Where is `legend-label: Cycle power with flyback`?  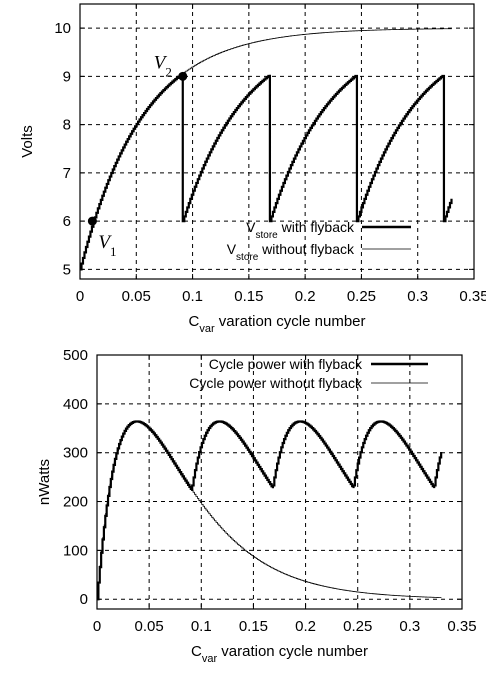
legend-label: Cycle power with flyback is located at coordinates (286, 364).